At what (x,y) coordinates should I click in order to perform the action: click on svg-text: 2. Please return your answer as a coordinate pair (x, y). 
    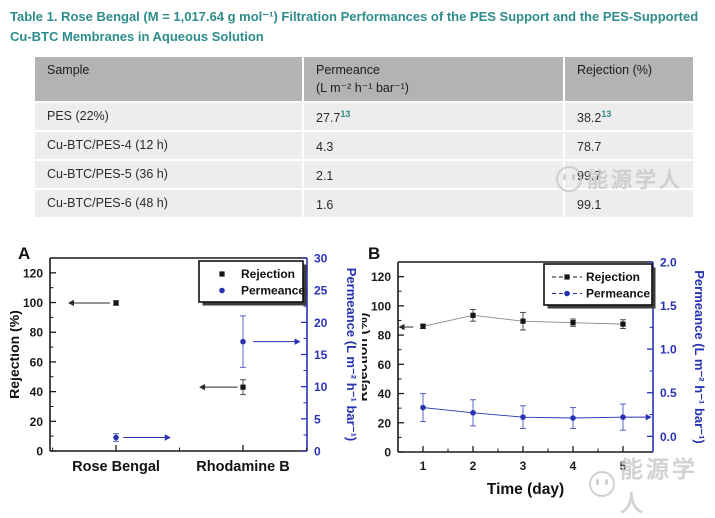
    Looking at the image, I should click on (473, 466).